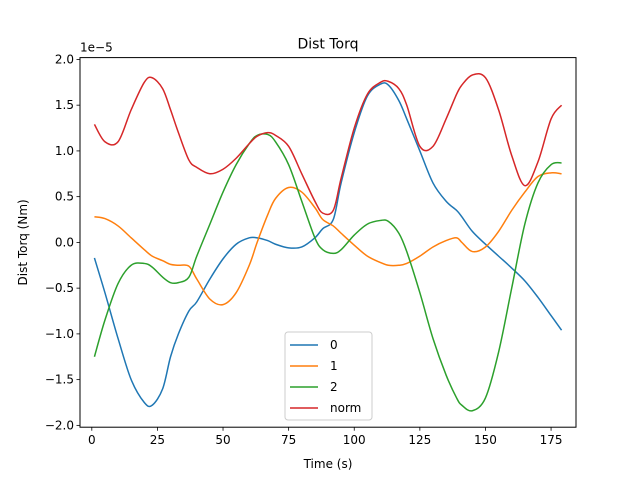 The image size is (640, 480). I want to click on legend: 0 1 2 norm, so click(328, 376).